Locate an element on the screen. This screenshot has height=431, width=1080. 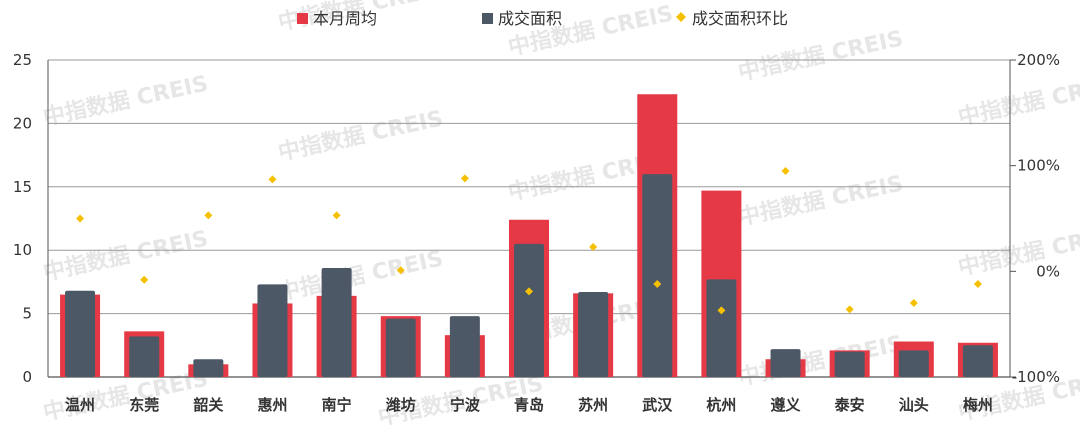
legend-label: 本月周均 is located at coordinates (345, 18).